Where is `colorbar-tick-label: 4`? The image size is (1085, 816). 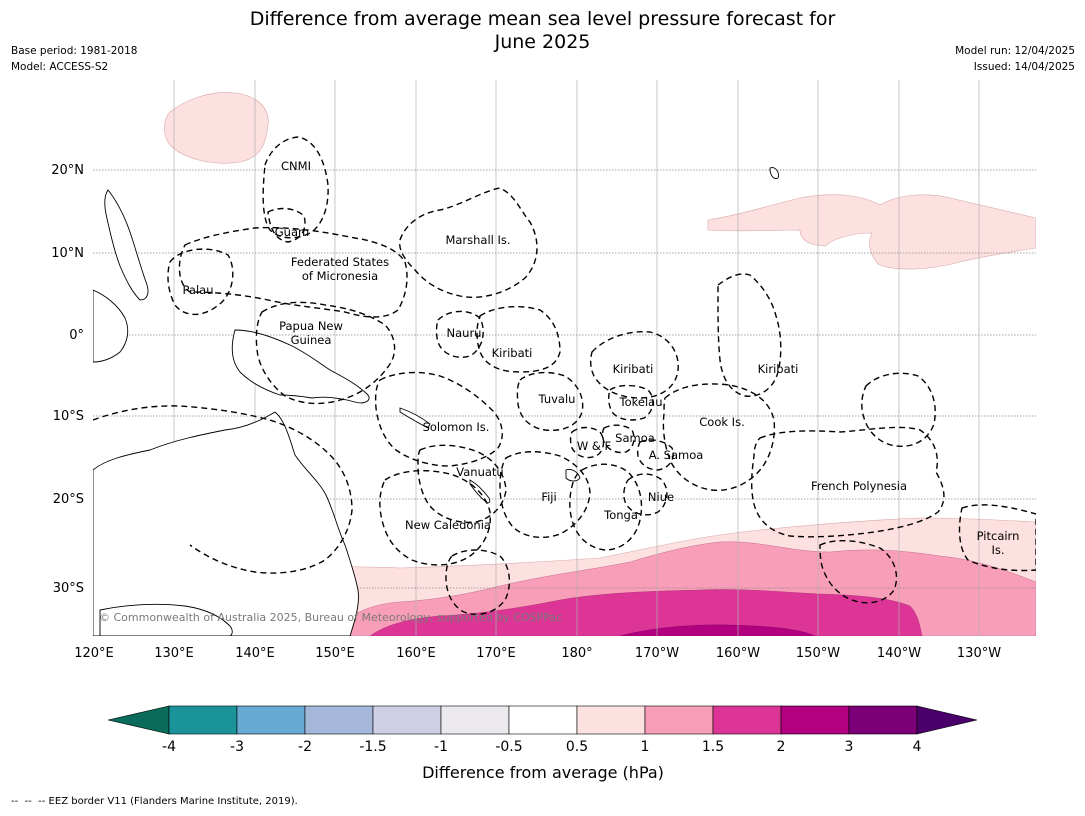
colorbar-tick-label: 4 is located at coordinates (917, 747).